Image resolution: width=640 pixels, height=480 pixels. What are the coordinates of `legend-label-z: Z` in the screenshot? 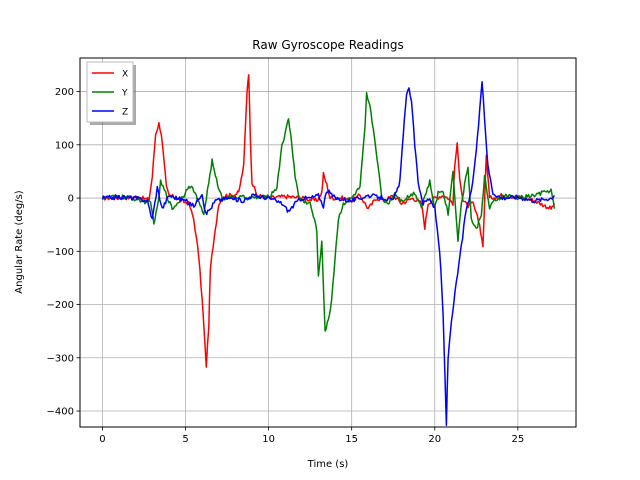 It's located at (125, 113).